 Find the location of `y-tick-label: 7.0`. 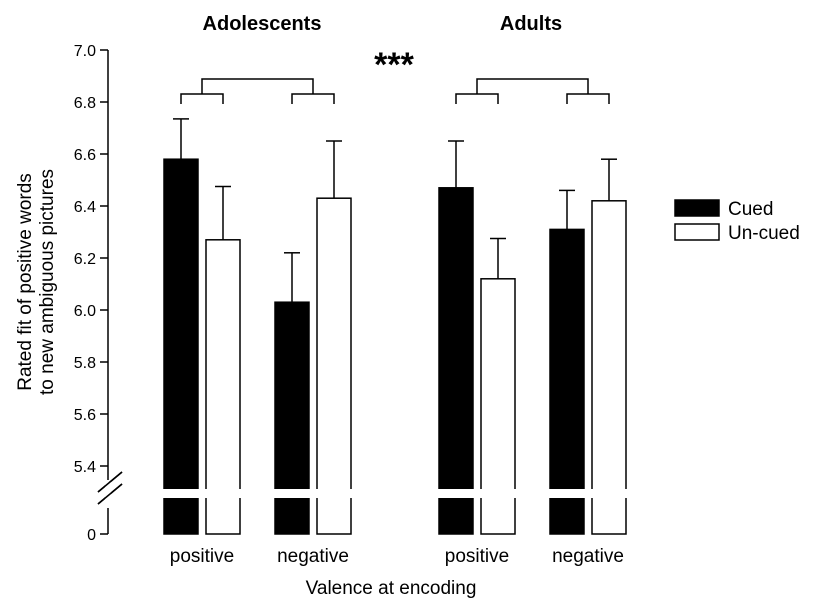

y-tick-label: 7.0 is located at coordinates (85, 51).